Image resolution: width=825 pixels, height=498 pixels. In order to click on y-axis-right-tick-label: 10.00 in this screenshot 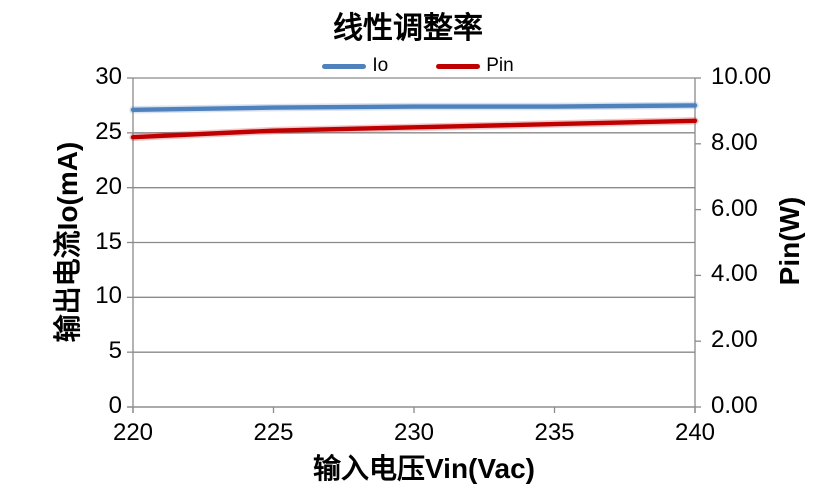, I will do `click(741, 76)`.